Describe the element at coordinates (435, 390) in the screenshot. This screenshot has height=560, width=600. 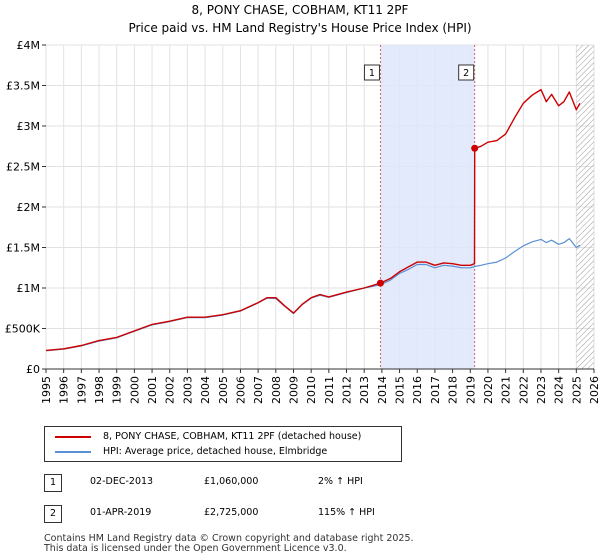
I see `x-tick-label: 2017` at that location.